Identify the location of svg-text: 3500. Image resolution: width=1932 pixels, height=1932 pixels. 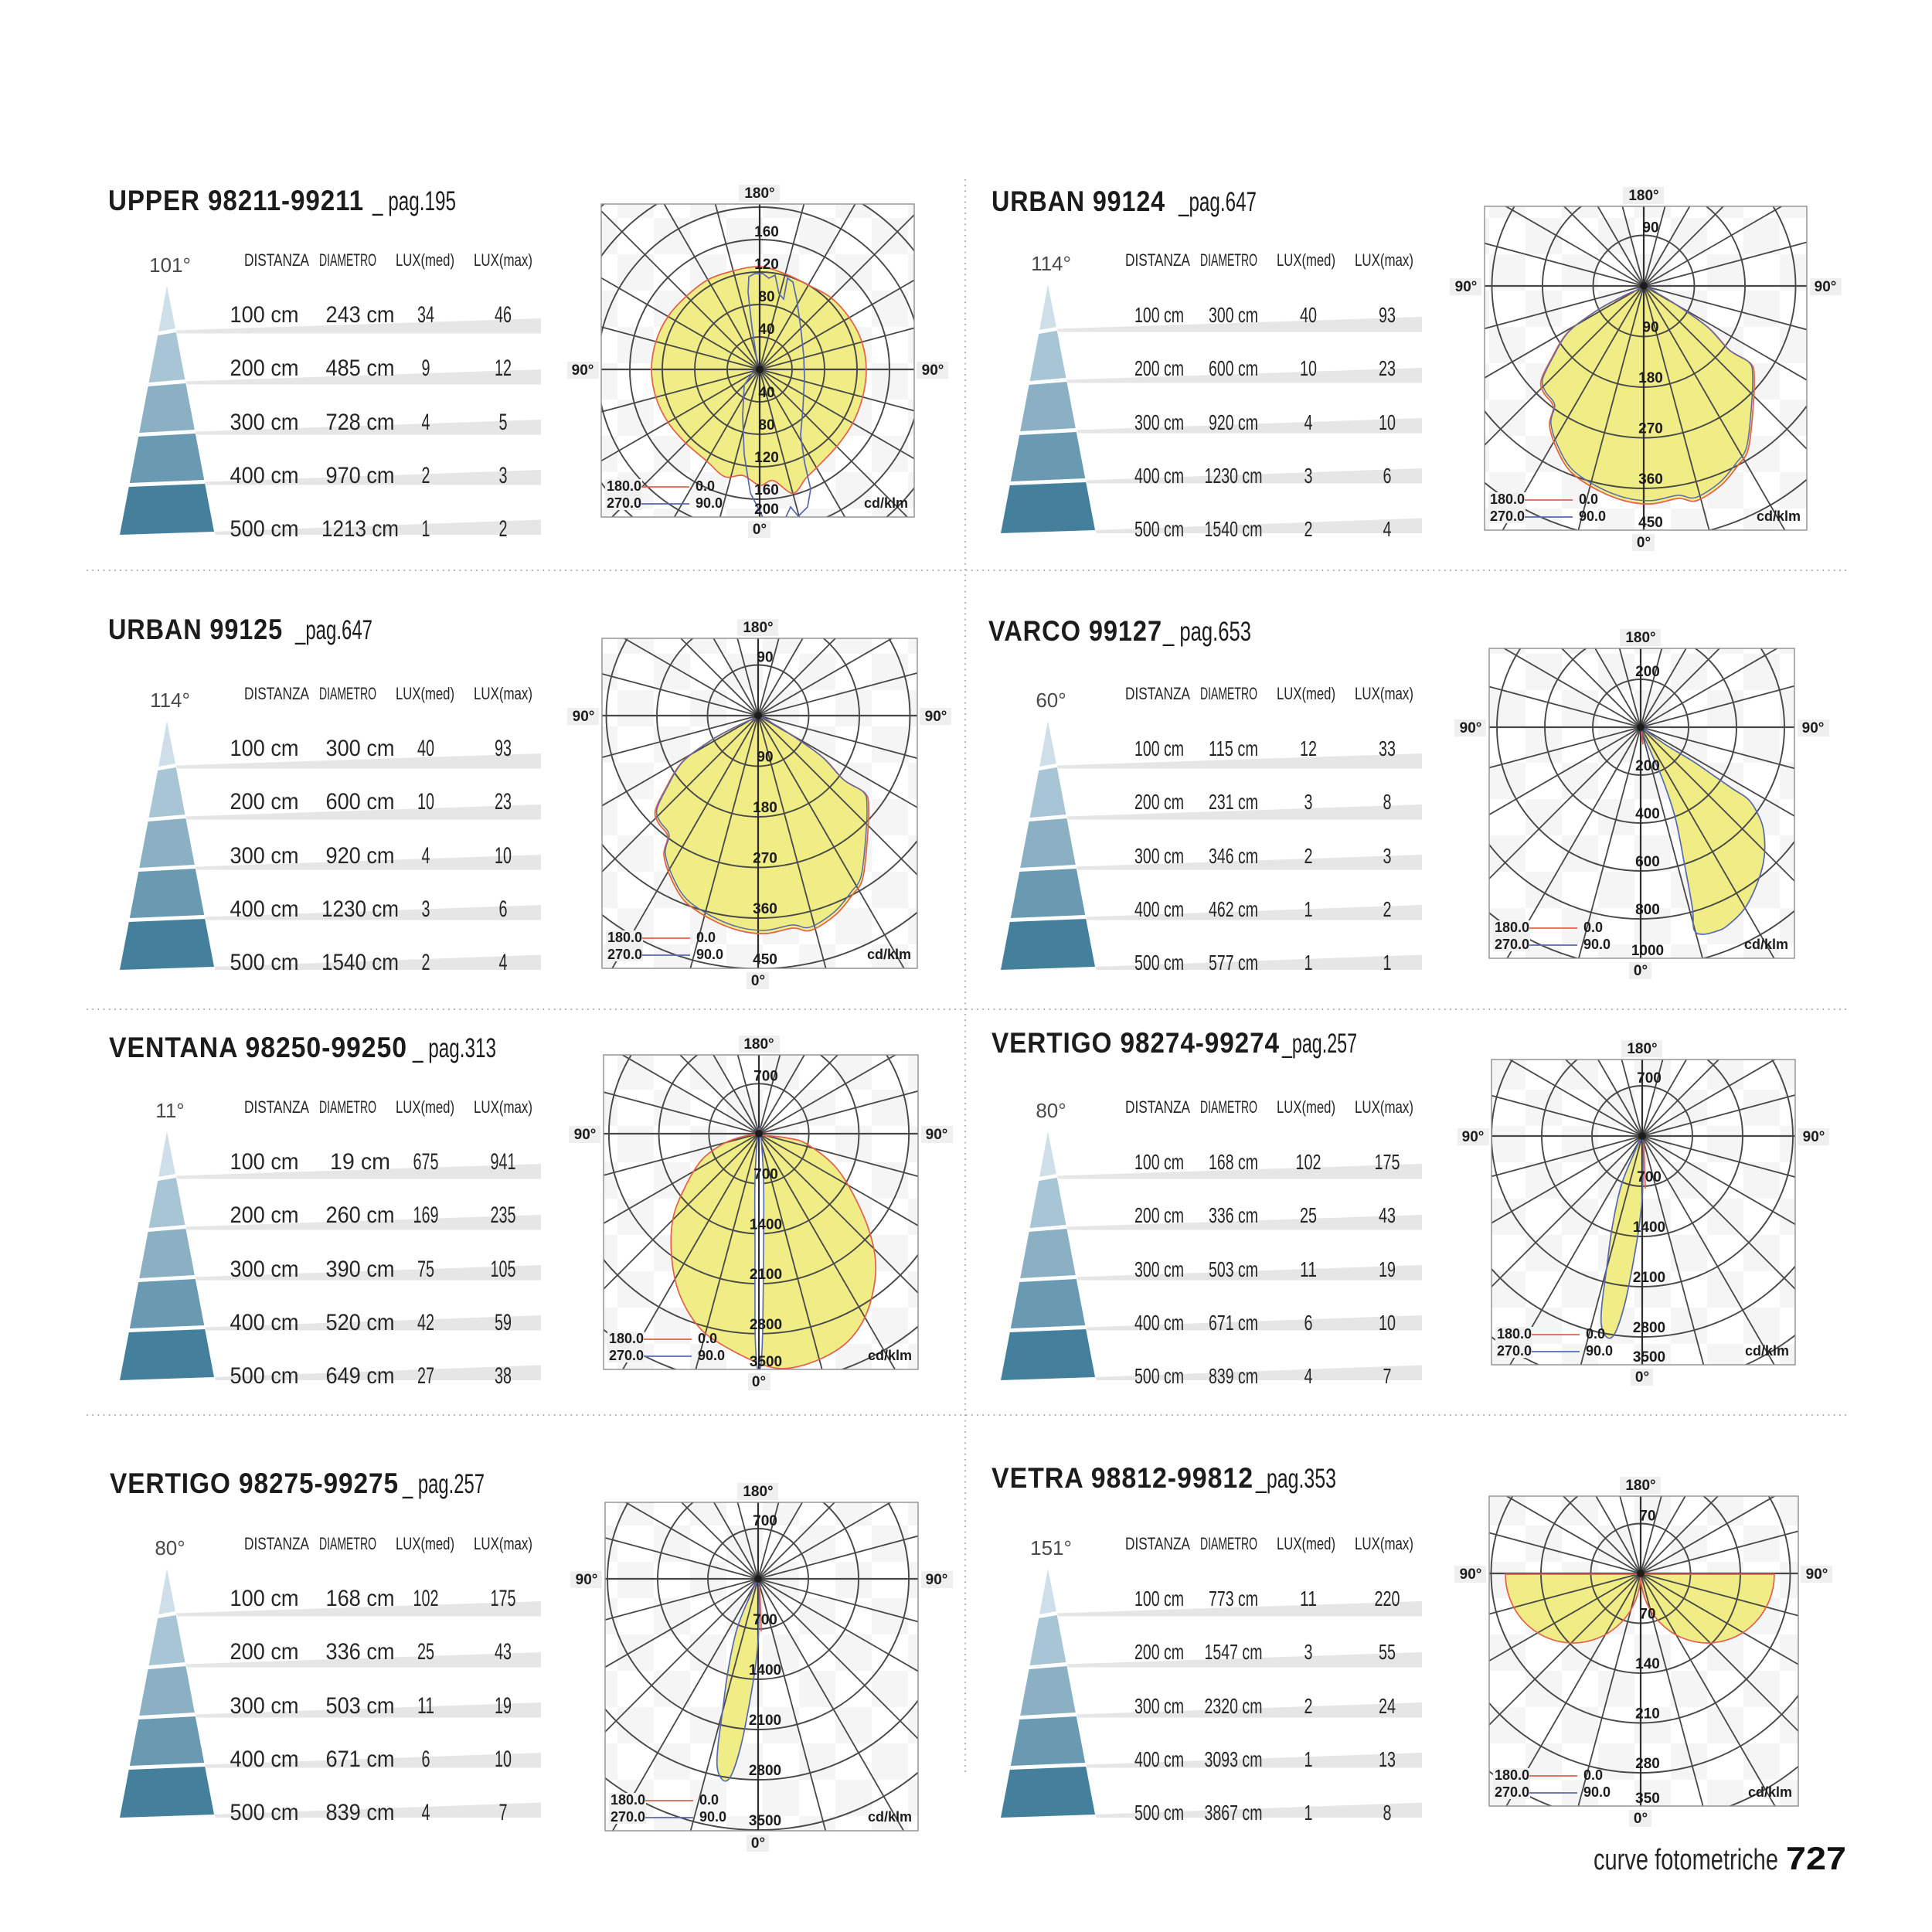
(766, 1362).